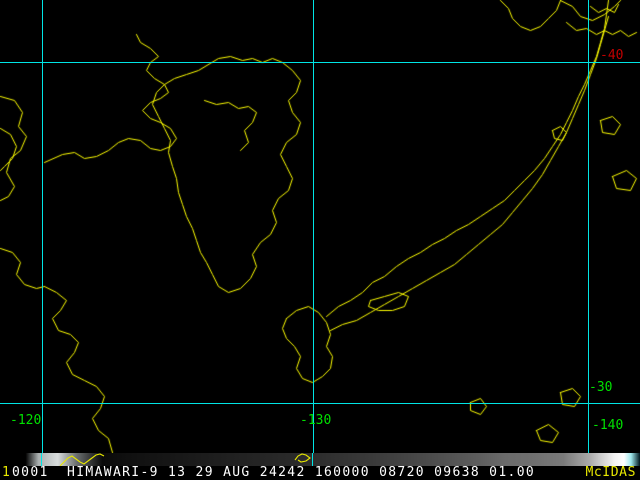 This screenshot has height=480, width=640. Describe the element at coordinates (41, 459) in the screenshot. I see `colorbar-tick-left` at that location.